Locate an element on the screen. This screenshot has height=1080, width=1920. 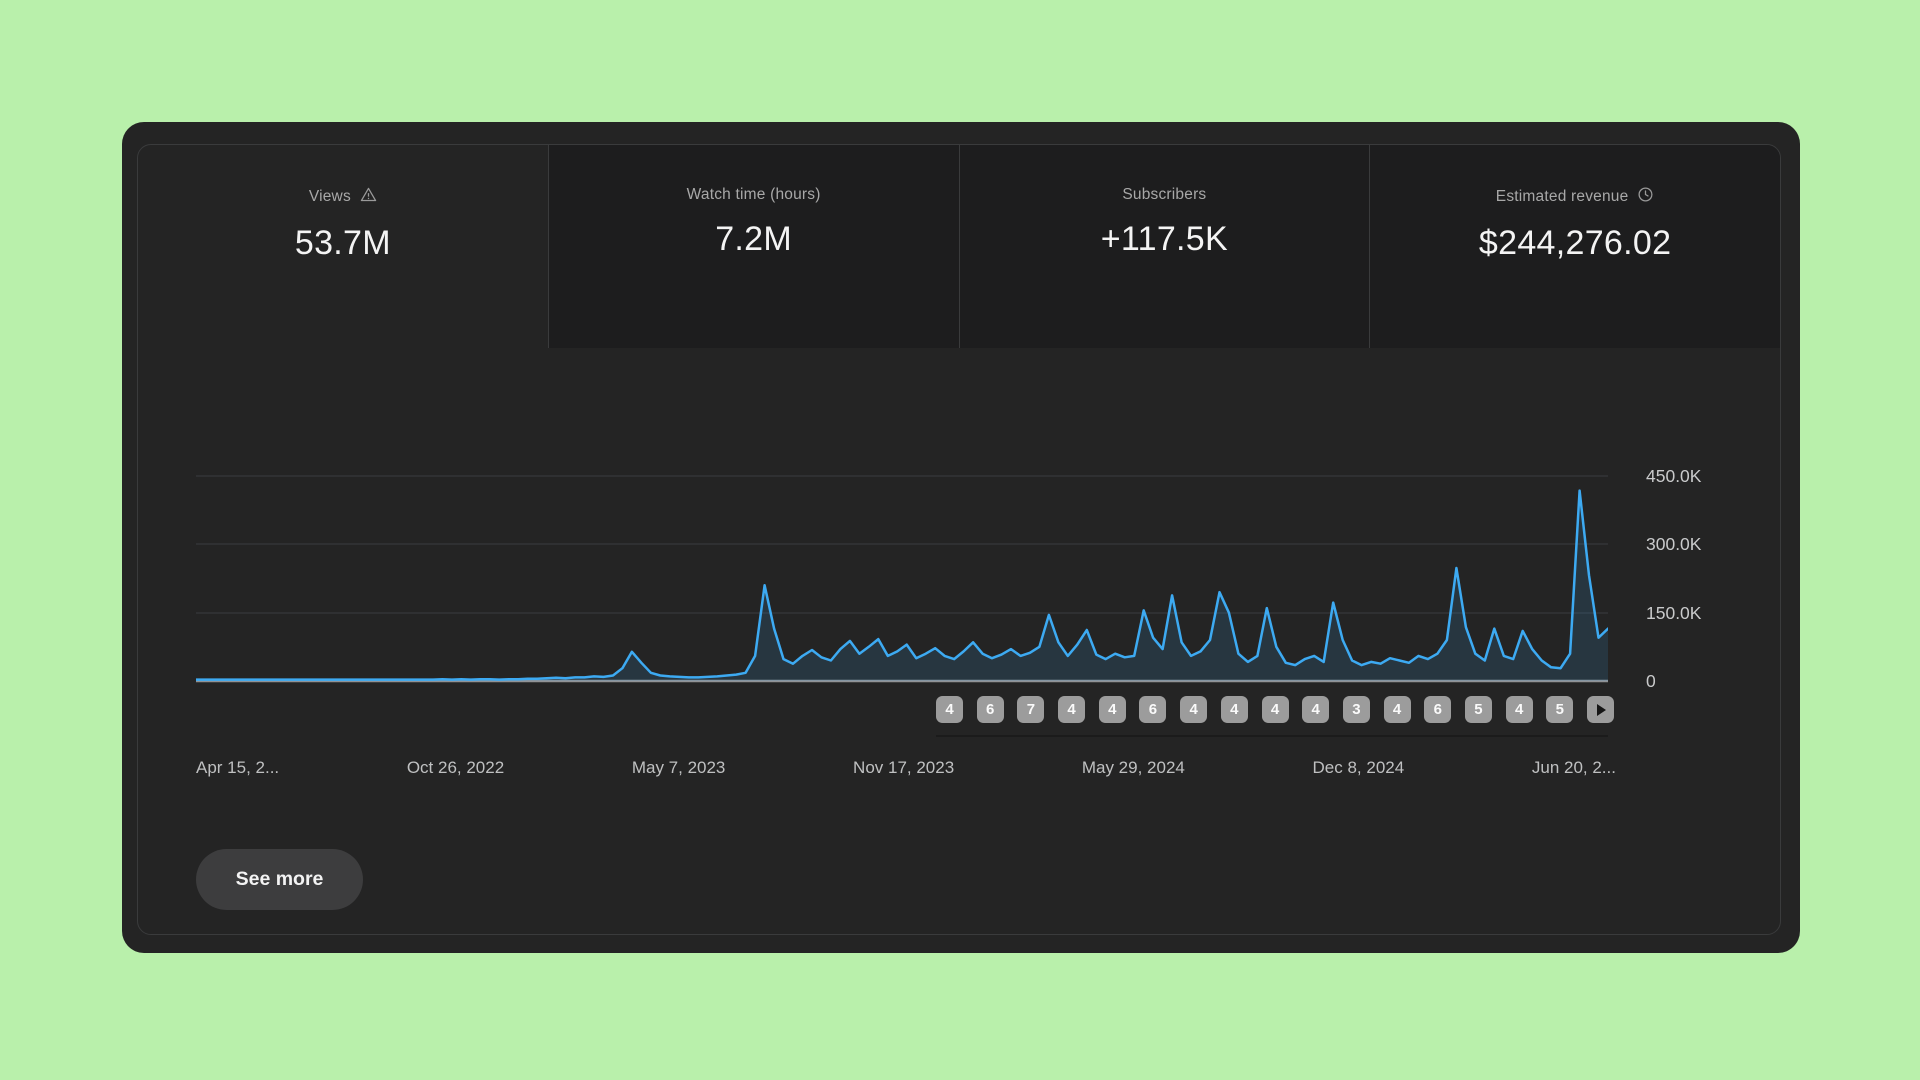
views-line is located at coordinates (902, 585).